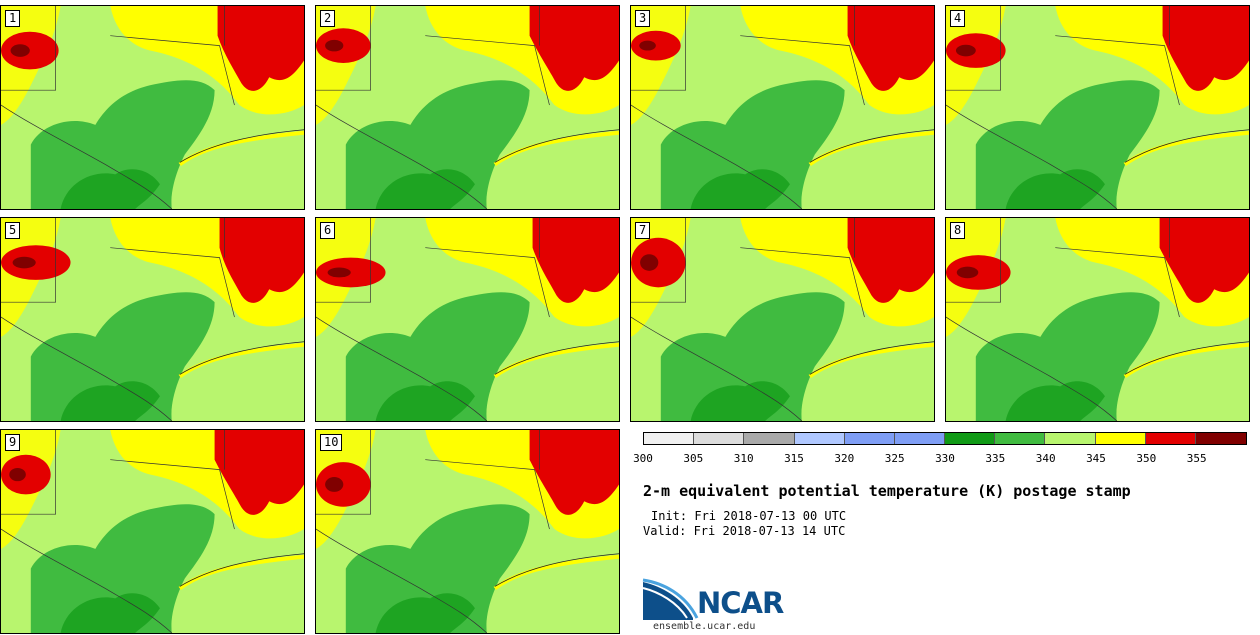 The image size is (1260, 635). What do you see at coordinates (958, 18) in the screenshot?
I see `panel-number-label: 4` at bounding box center [958, 18].